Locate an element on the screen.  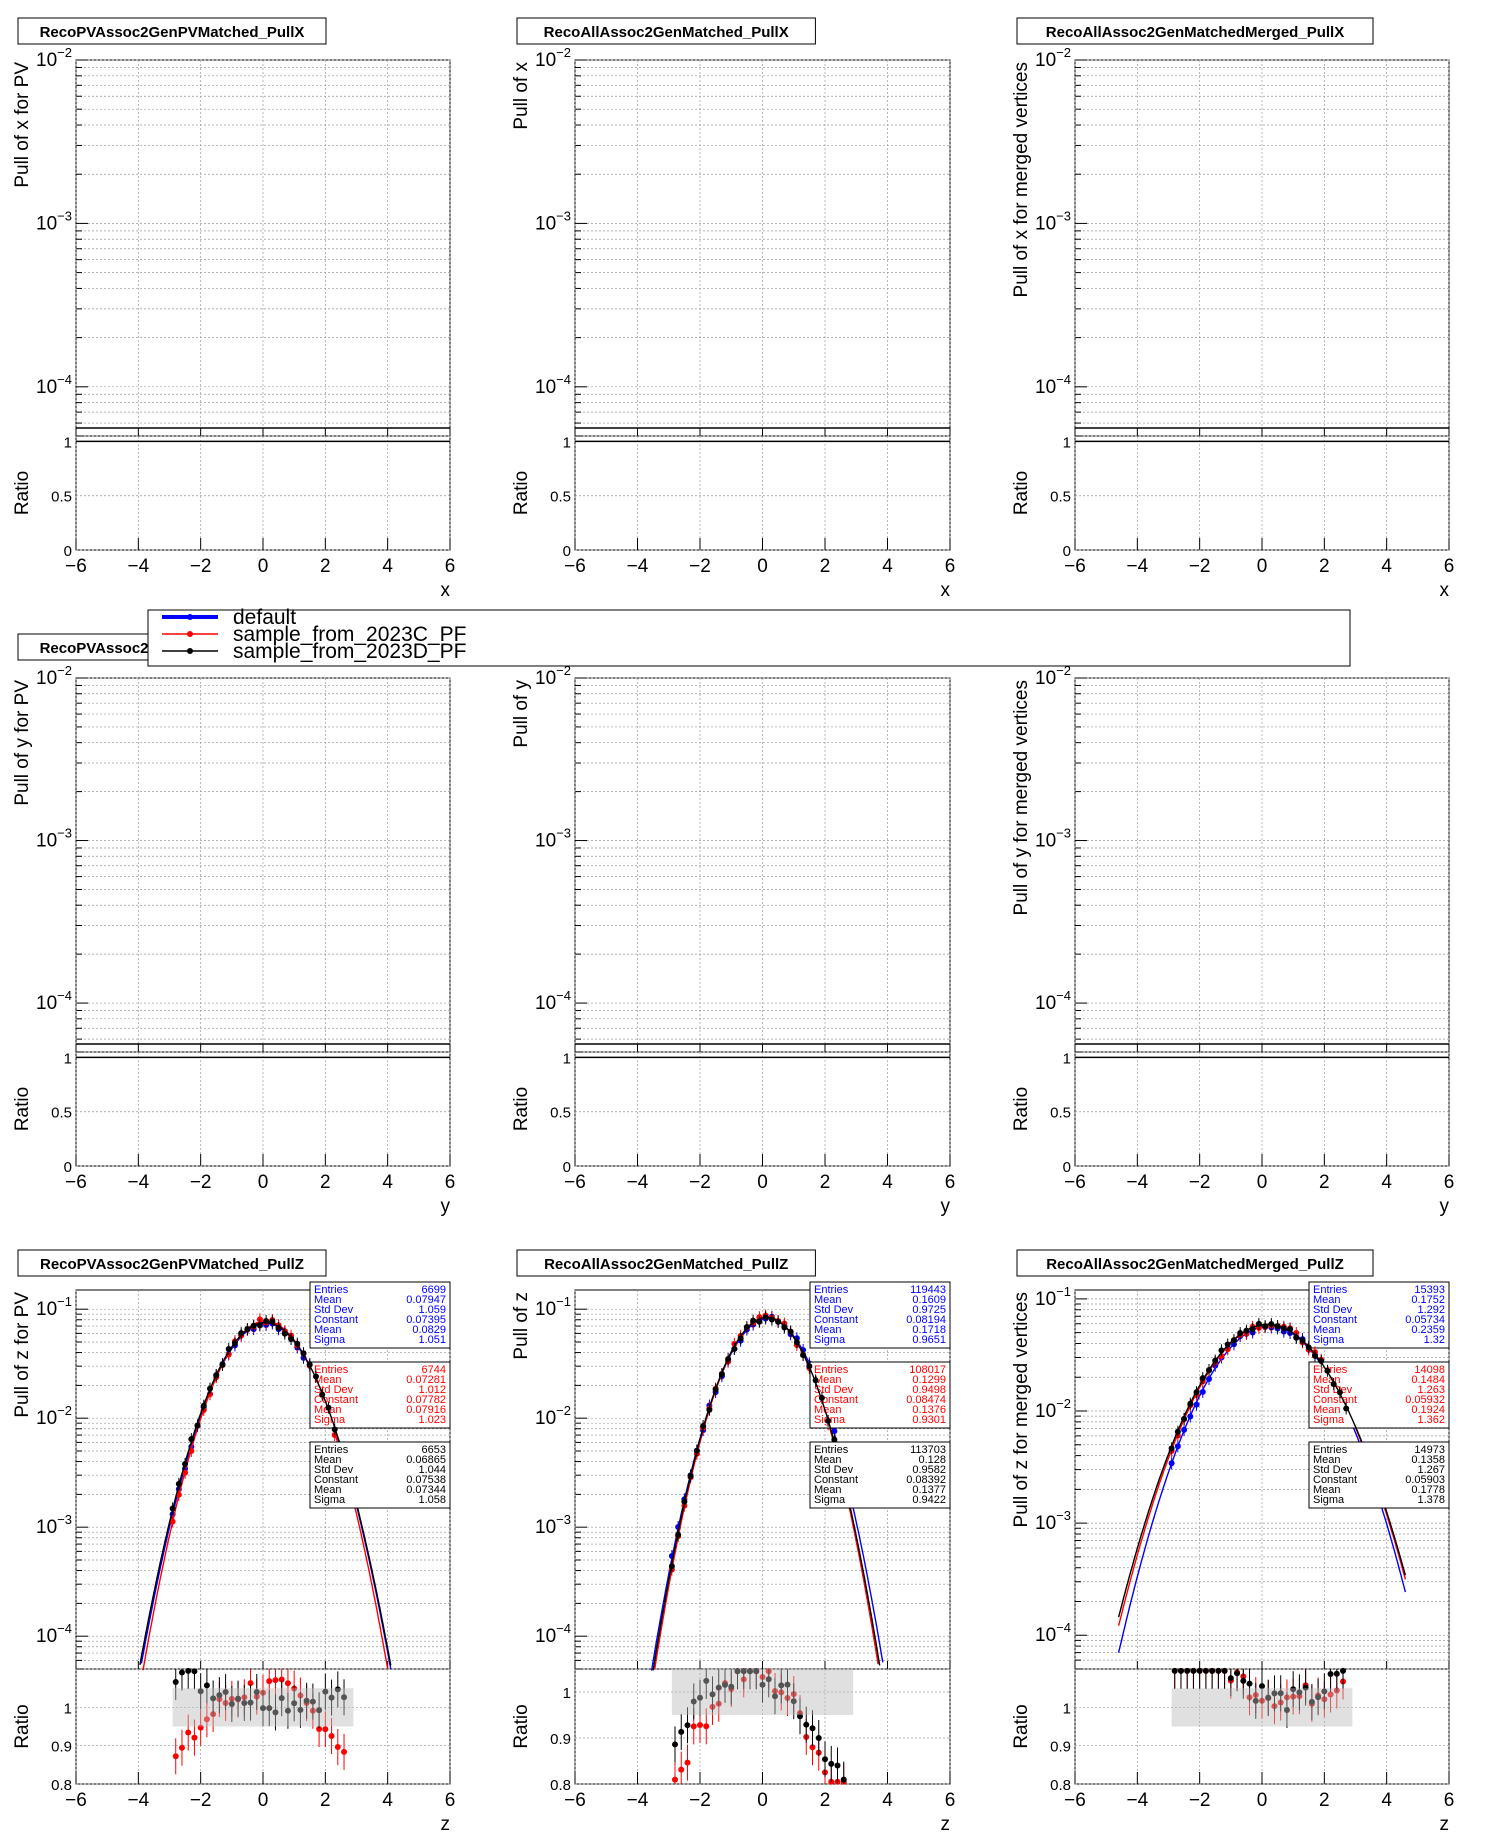
title-box is located at coordinates (172, 1263).